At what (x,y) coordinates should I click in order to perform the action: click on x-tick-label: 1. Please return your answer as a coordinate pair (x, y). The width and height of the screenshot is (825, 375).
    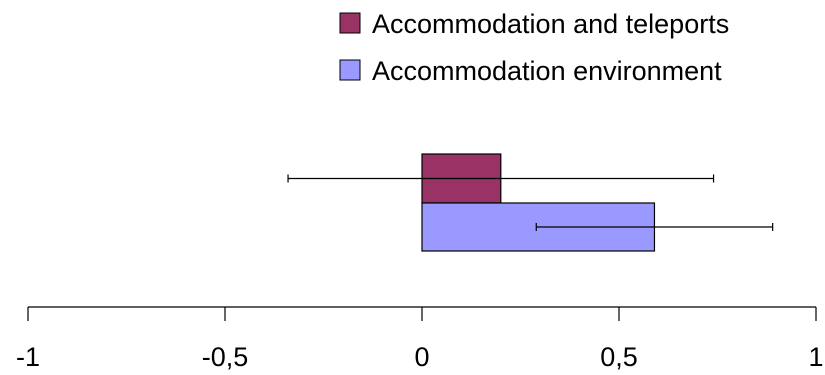
    Looking at the image, I should click on (815, 357).